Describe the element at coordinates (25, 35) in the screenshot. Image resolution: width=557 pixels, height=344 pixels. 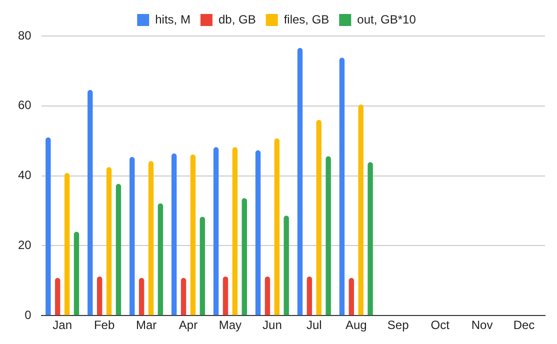
I see `y-tick-label: 80` at that location.